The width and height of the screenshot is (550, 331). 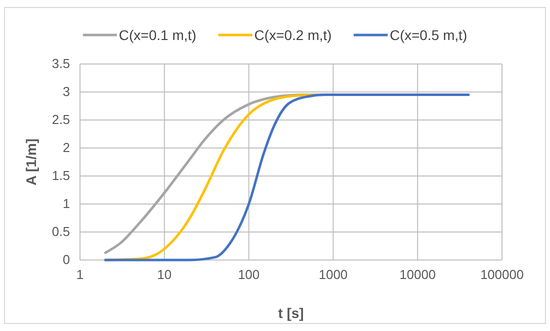 I want to click on y-tick-label: 1, so click(x=66, y=204).